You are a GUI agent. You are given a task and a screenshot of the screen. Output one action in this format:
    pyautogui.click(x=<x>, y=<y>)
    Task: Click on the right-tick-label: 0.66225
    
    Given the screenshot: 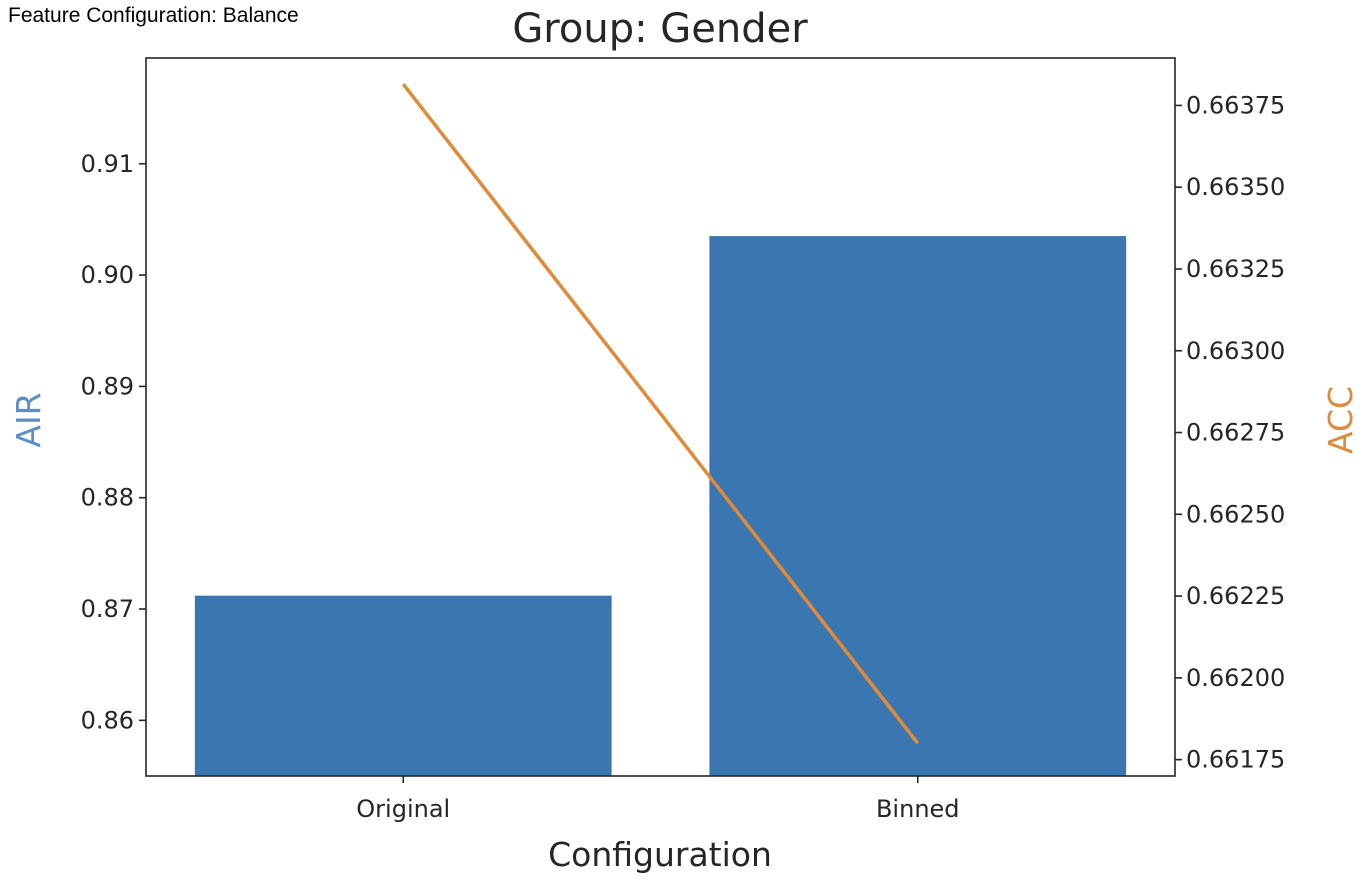 What is the action you would take?
    pyautogui.click(x=1235, y=596)
    